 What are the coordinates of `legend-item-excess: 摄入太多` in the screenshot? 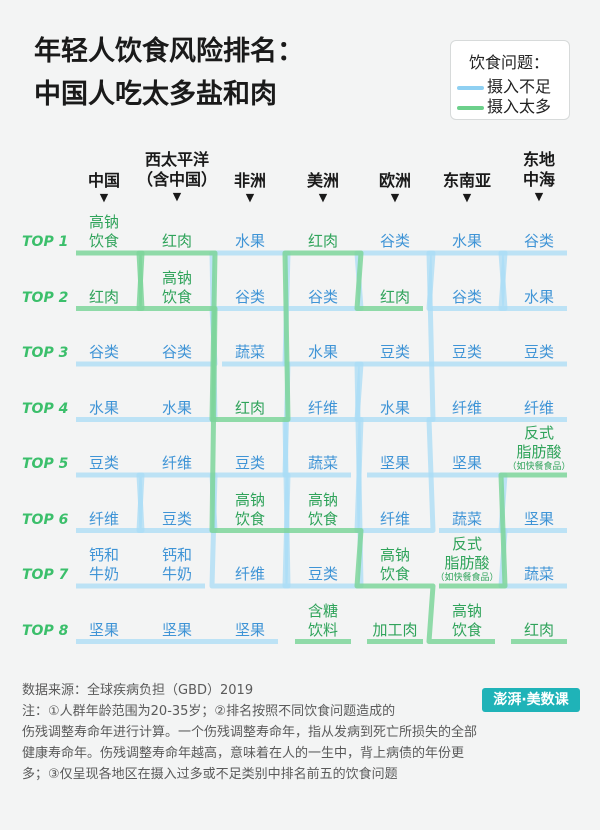 It's located at (504, 105).